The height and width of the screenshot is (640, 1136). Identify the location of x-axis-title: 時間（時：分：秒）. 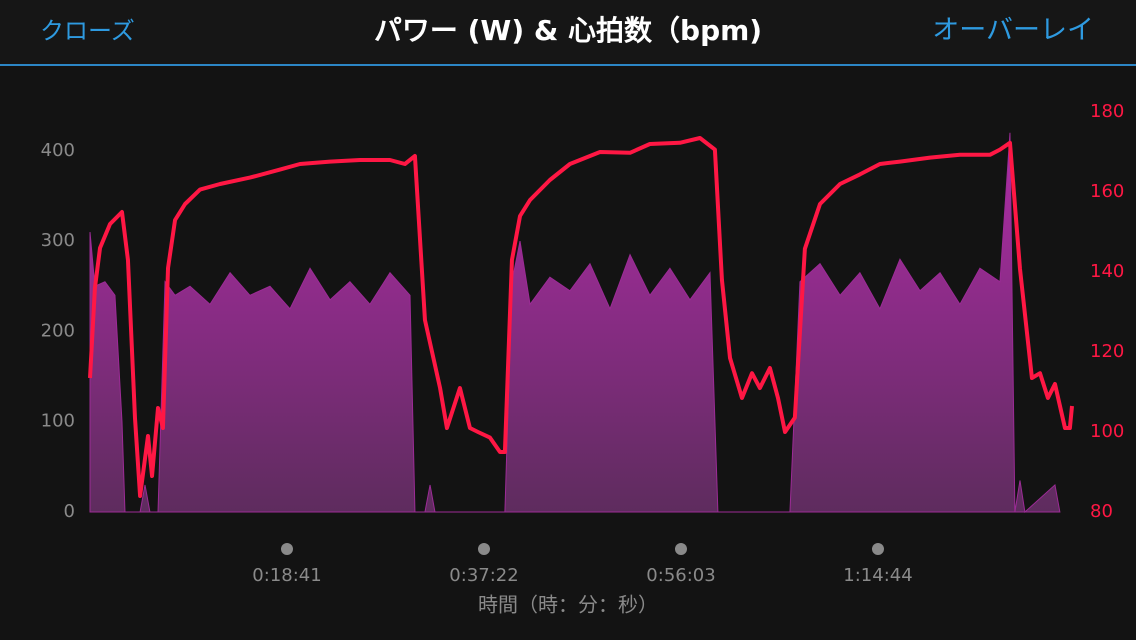
(568, 605).